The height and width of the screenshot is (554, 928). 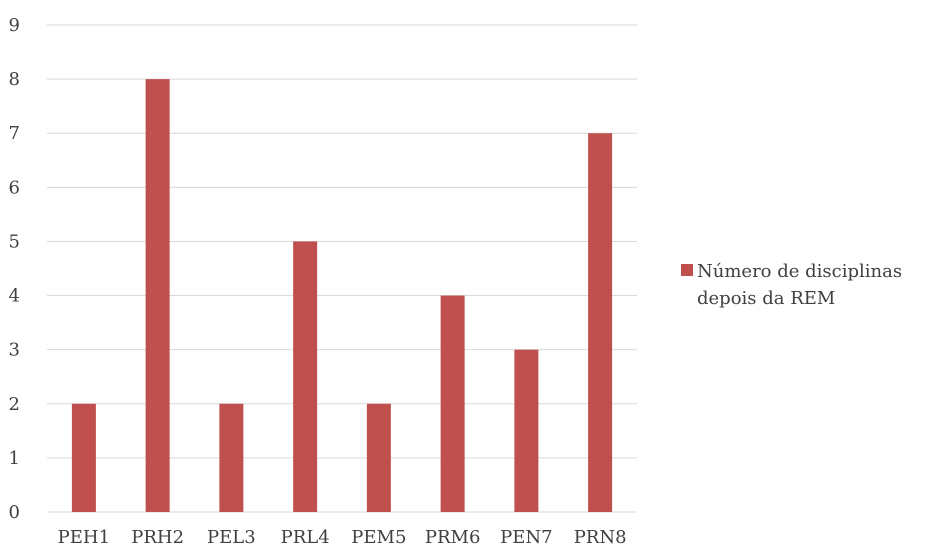 I want to click on x-tick-label: PEM5, so click(x=378, y=537).